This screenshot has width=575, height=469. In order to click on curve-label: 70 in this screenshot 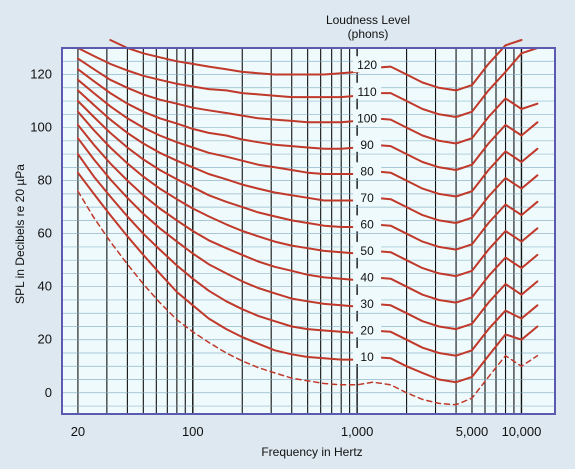, I will do `click(367, 198)`.